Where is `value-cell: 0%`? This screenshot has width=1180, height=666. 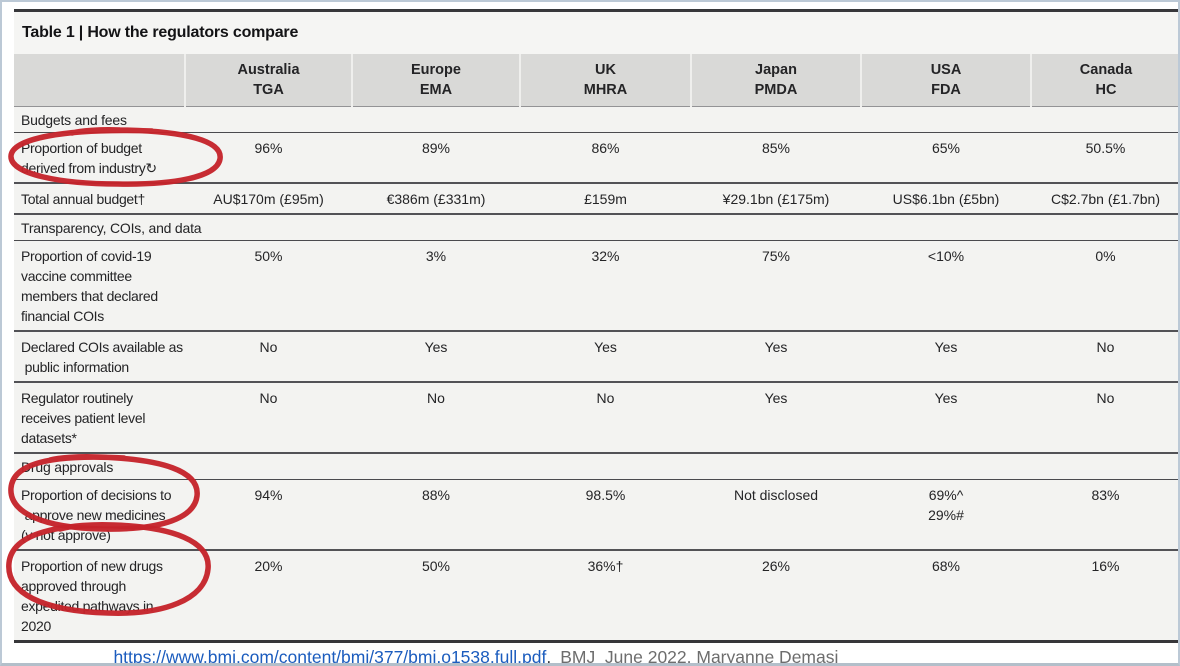
value-cell: 0% is located at coordinates (1104, 286).